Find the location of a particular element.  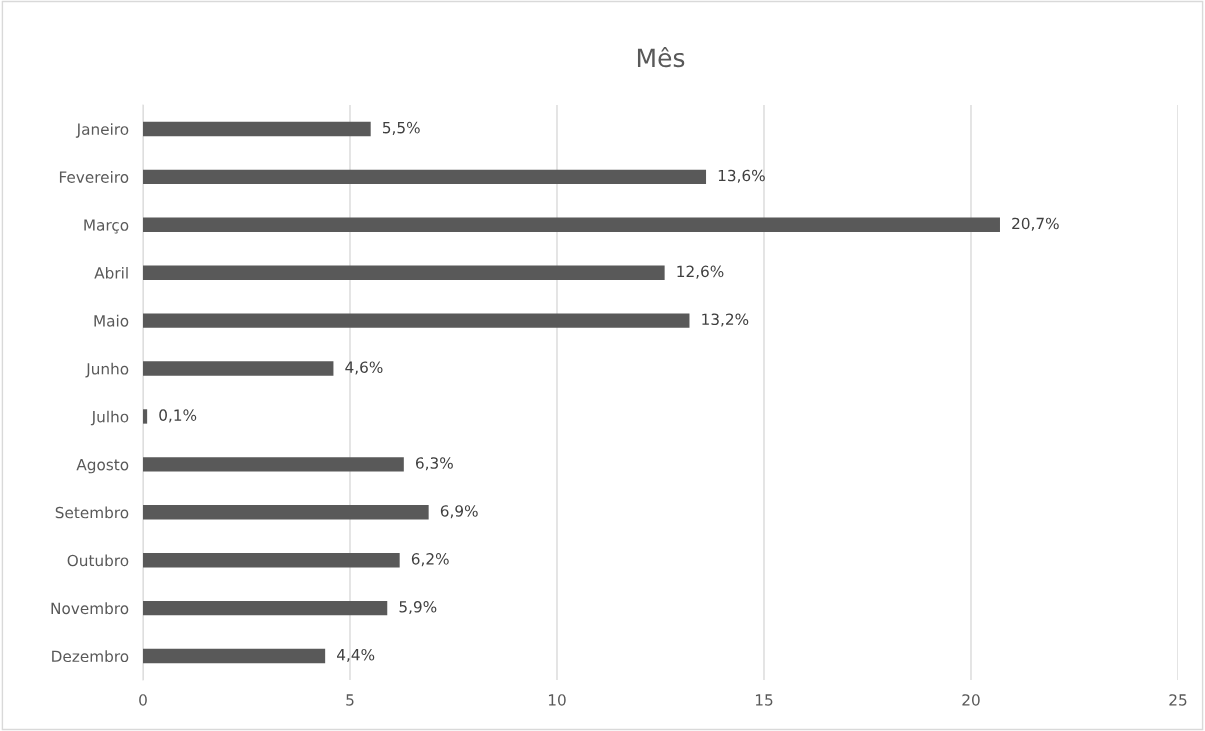

data-label: 5,5% is located at coordinates (401, 128).